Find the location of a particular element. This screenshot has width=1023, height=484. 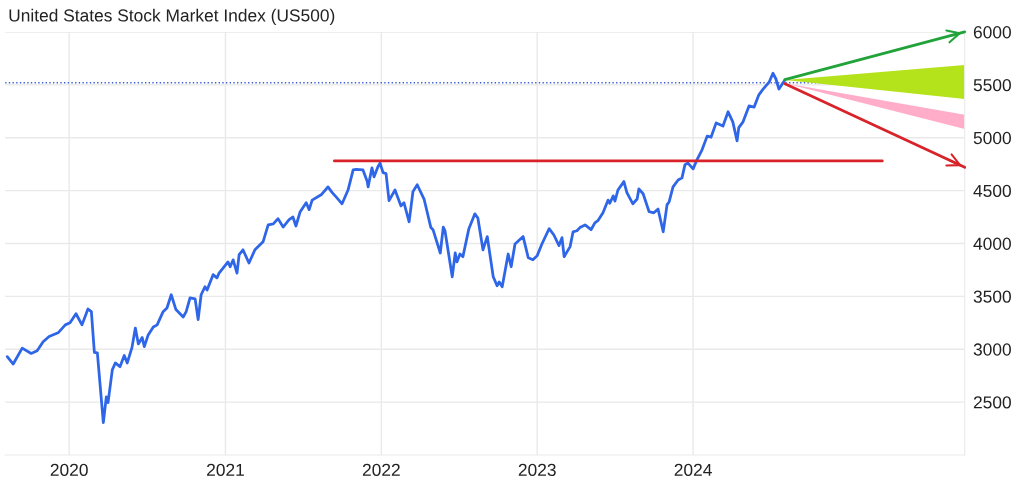

x-tick-label: 2020 is located at coordinates (69, 470).